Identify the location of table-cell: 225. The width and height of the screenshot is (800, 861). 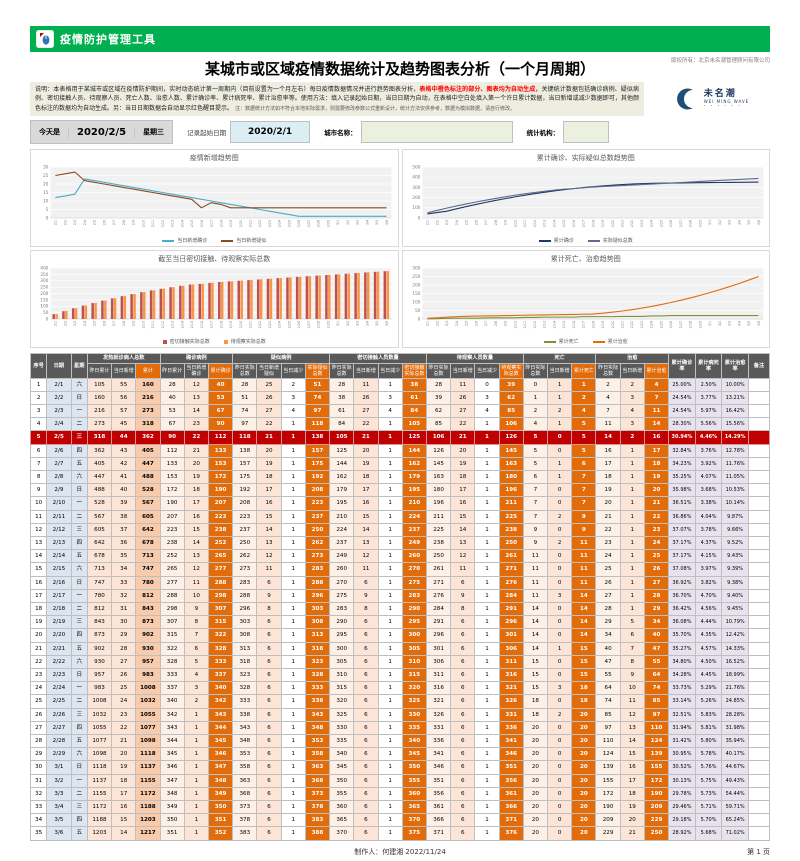
(511, 516).